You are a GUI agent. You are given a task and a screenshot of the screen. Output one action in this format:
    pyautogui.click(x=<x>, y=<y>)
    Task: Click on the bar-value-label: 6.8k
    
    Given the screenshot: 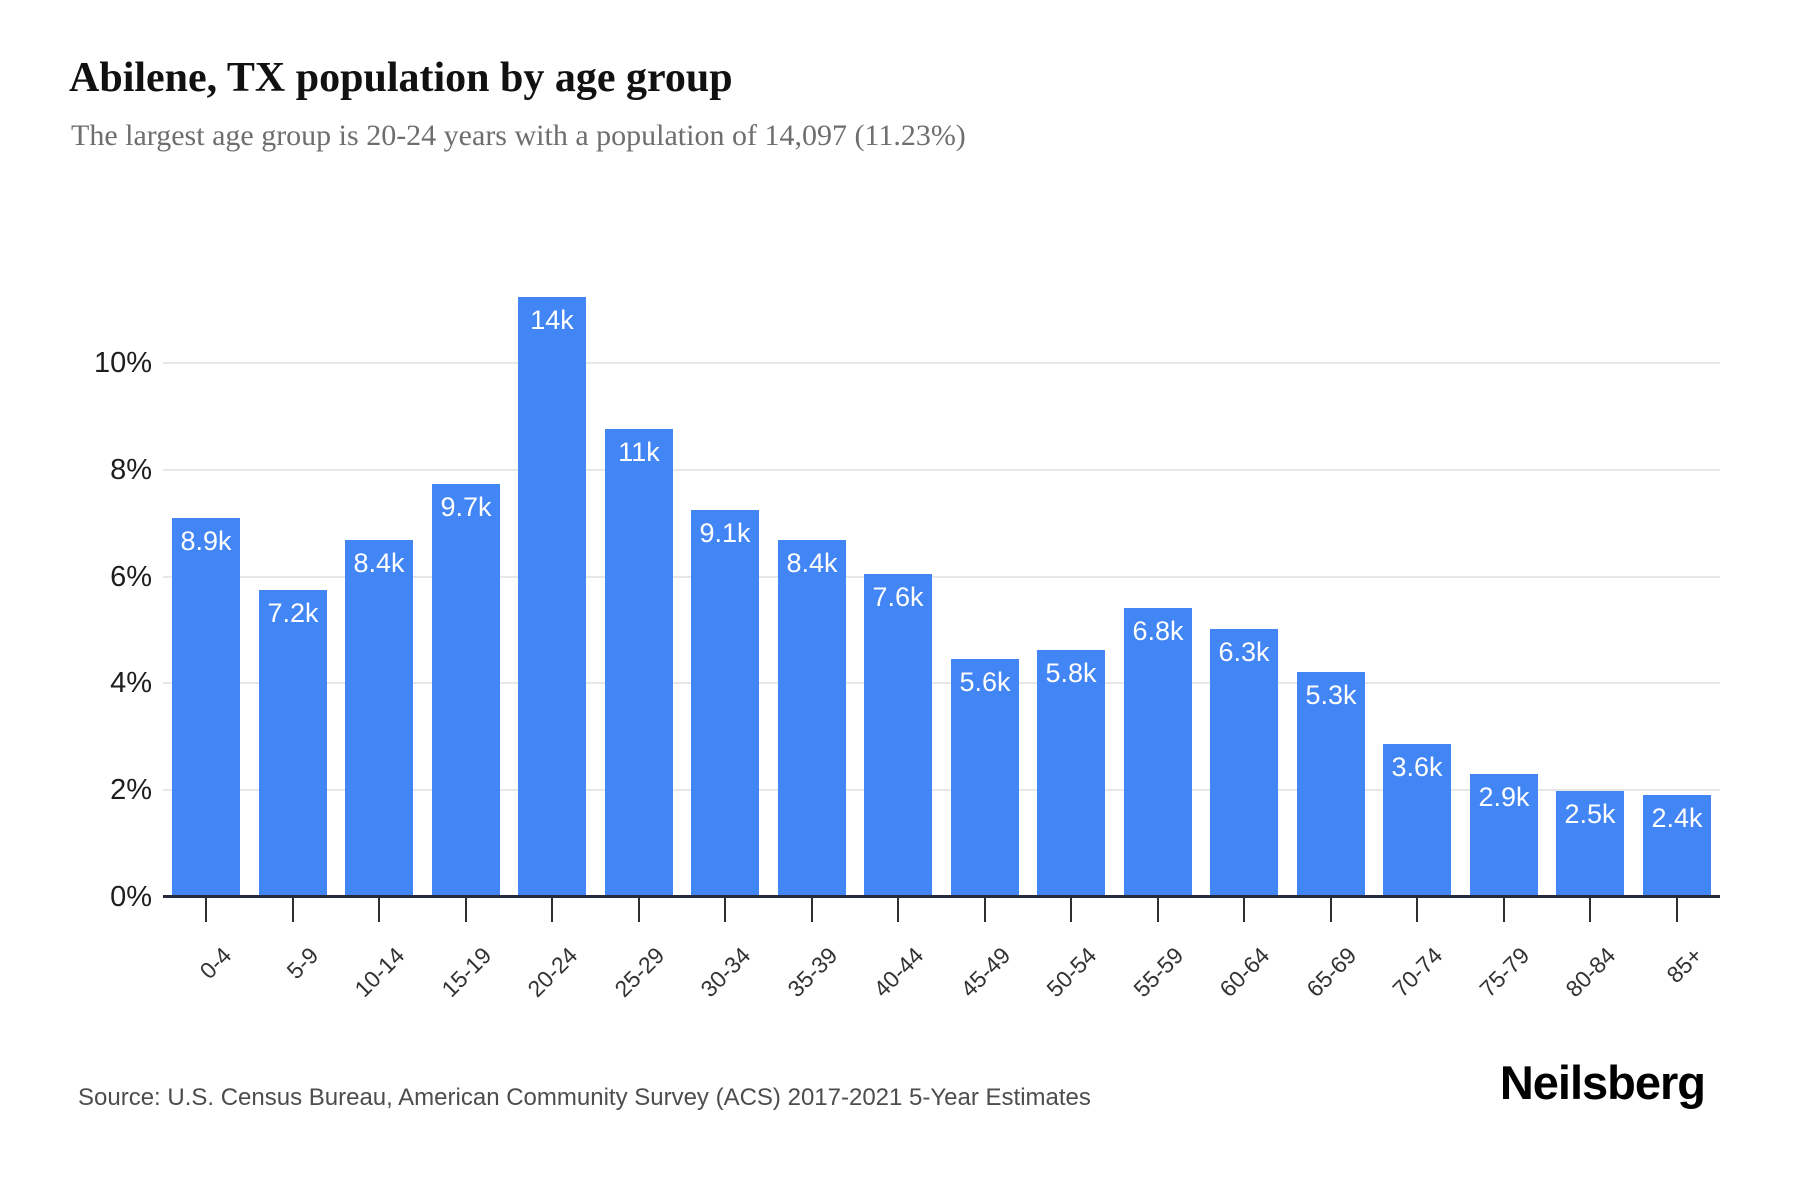 What is the action you would take?
    pyautogui.click(x=1158, y=631)
    